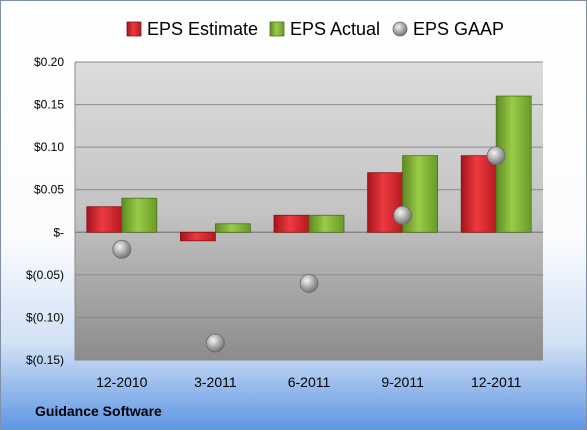 This screenshot has height=430, width=587. I want to click on x-tick-label: 12-2011, so click(496, 382).